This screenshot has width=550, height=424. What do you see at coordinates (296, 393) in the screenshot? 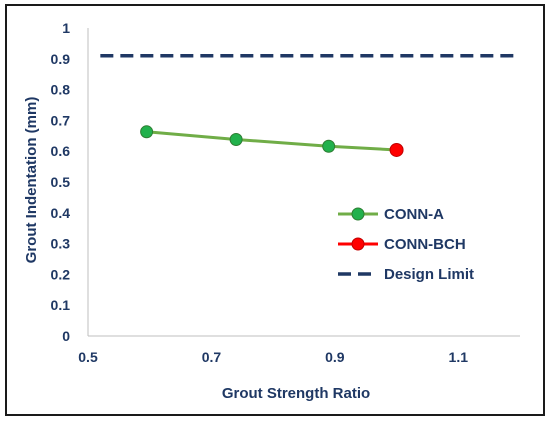
I see `x-axis-title: Grout Strength Ratio` at bounding box center [296, 393].